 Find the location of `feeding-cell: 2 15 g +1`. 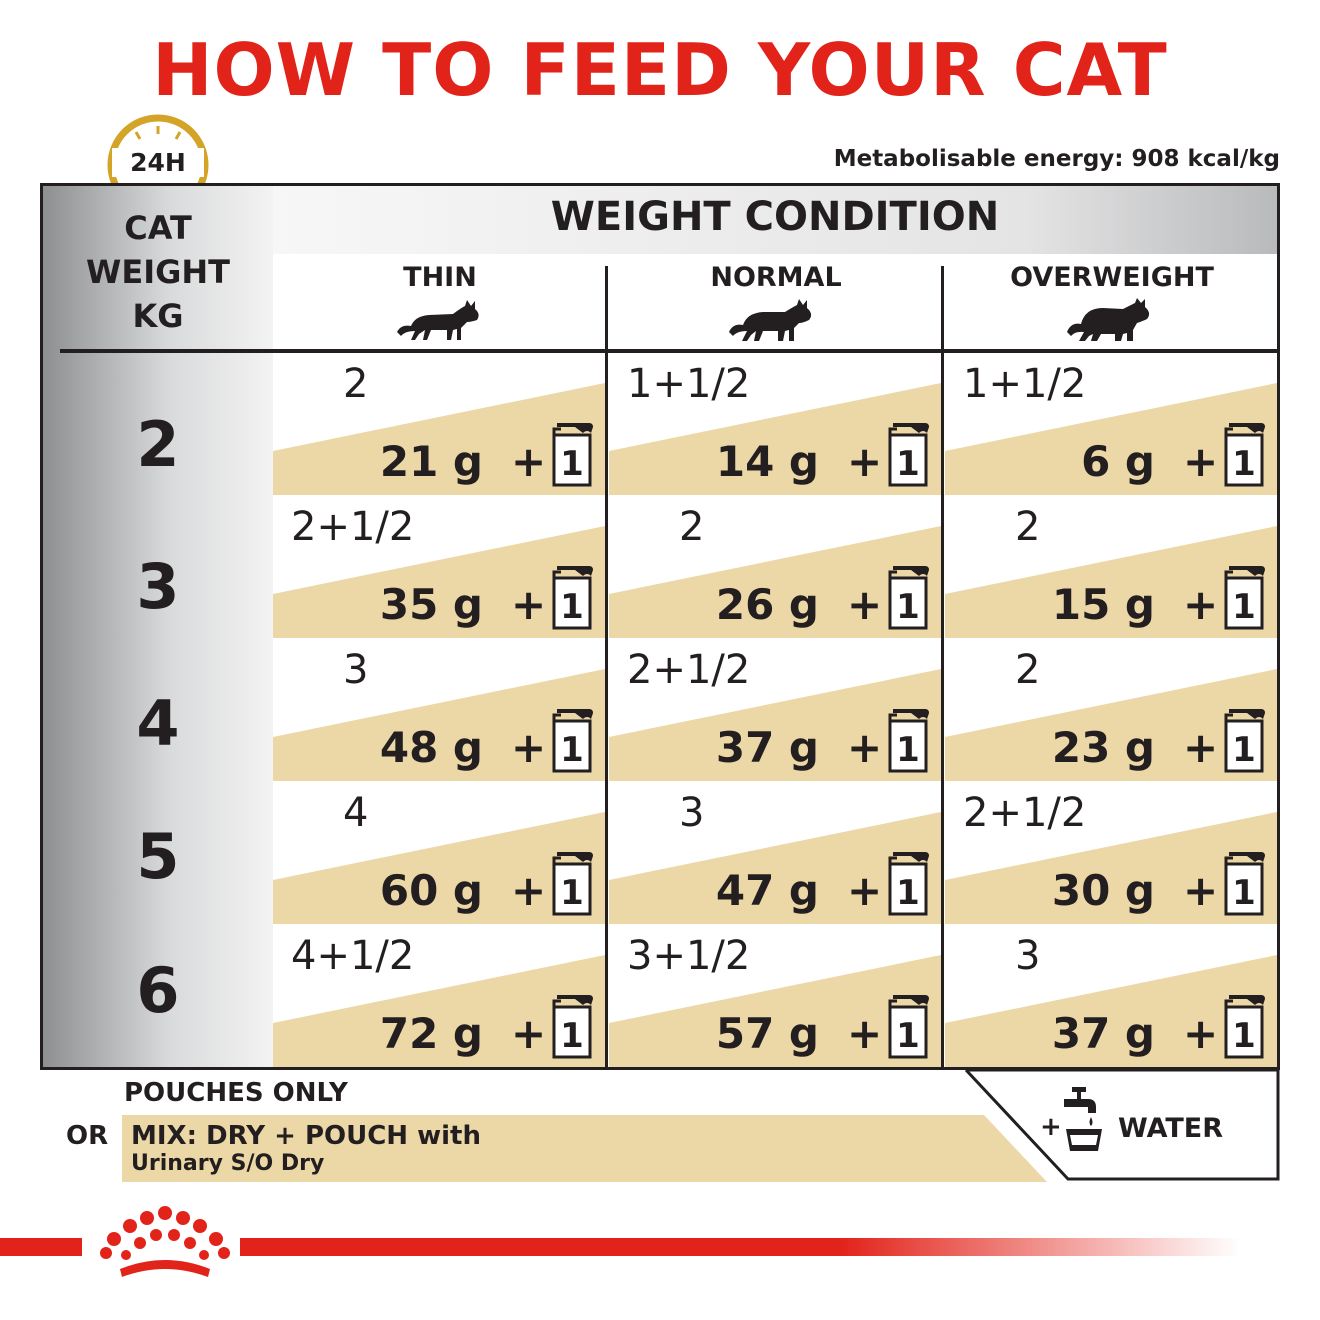

feeding-cell: 2 15 g +1 is located at coordinates (1111, 567).